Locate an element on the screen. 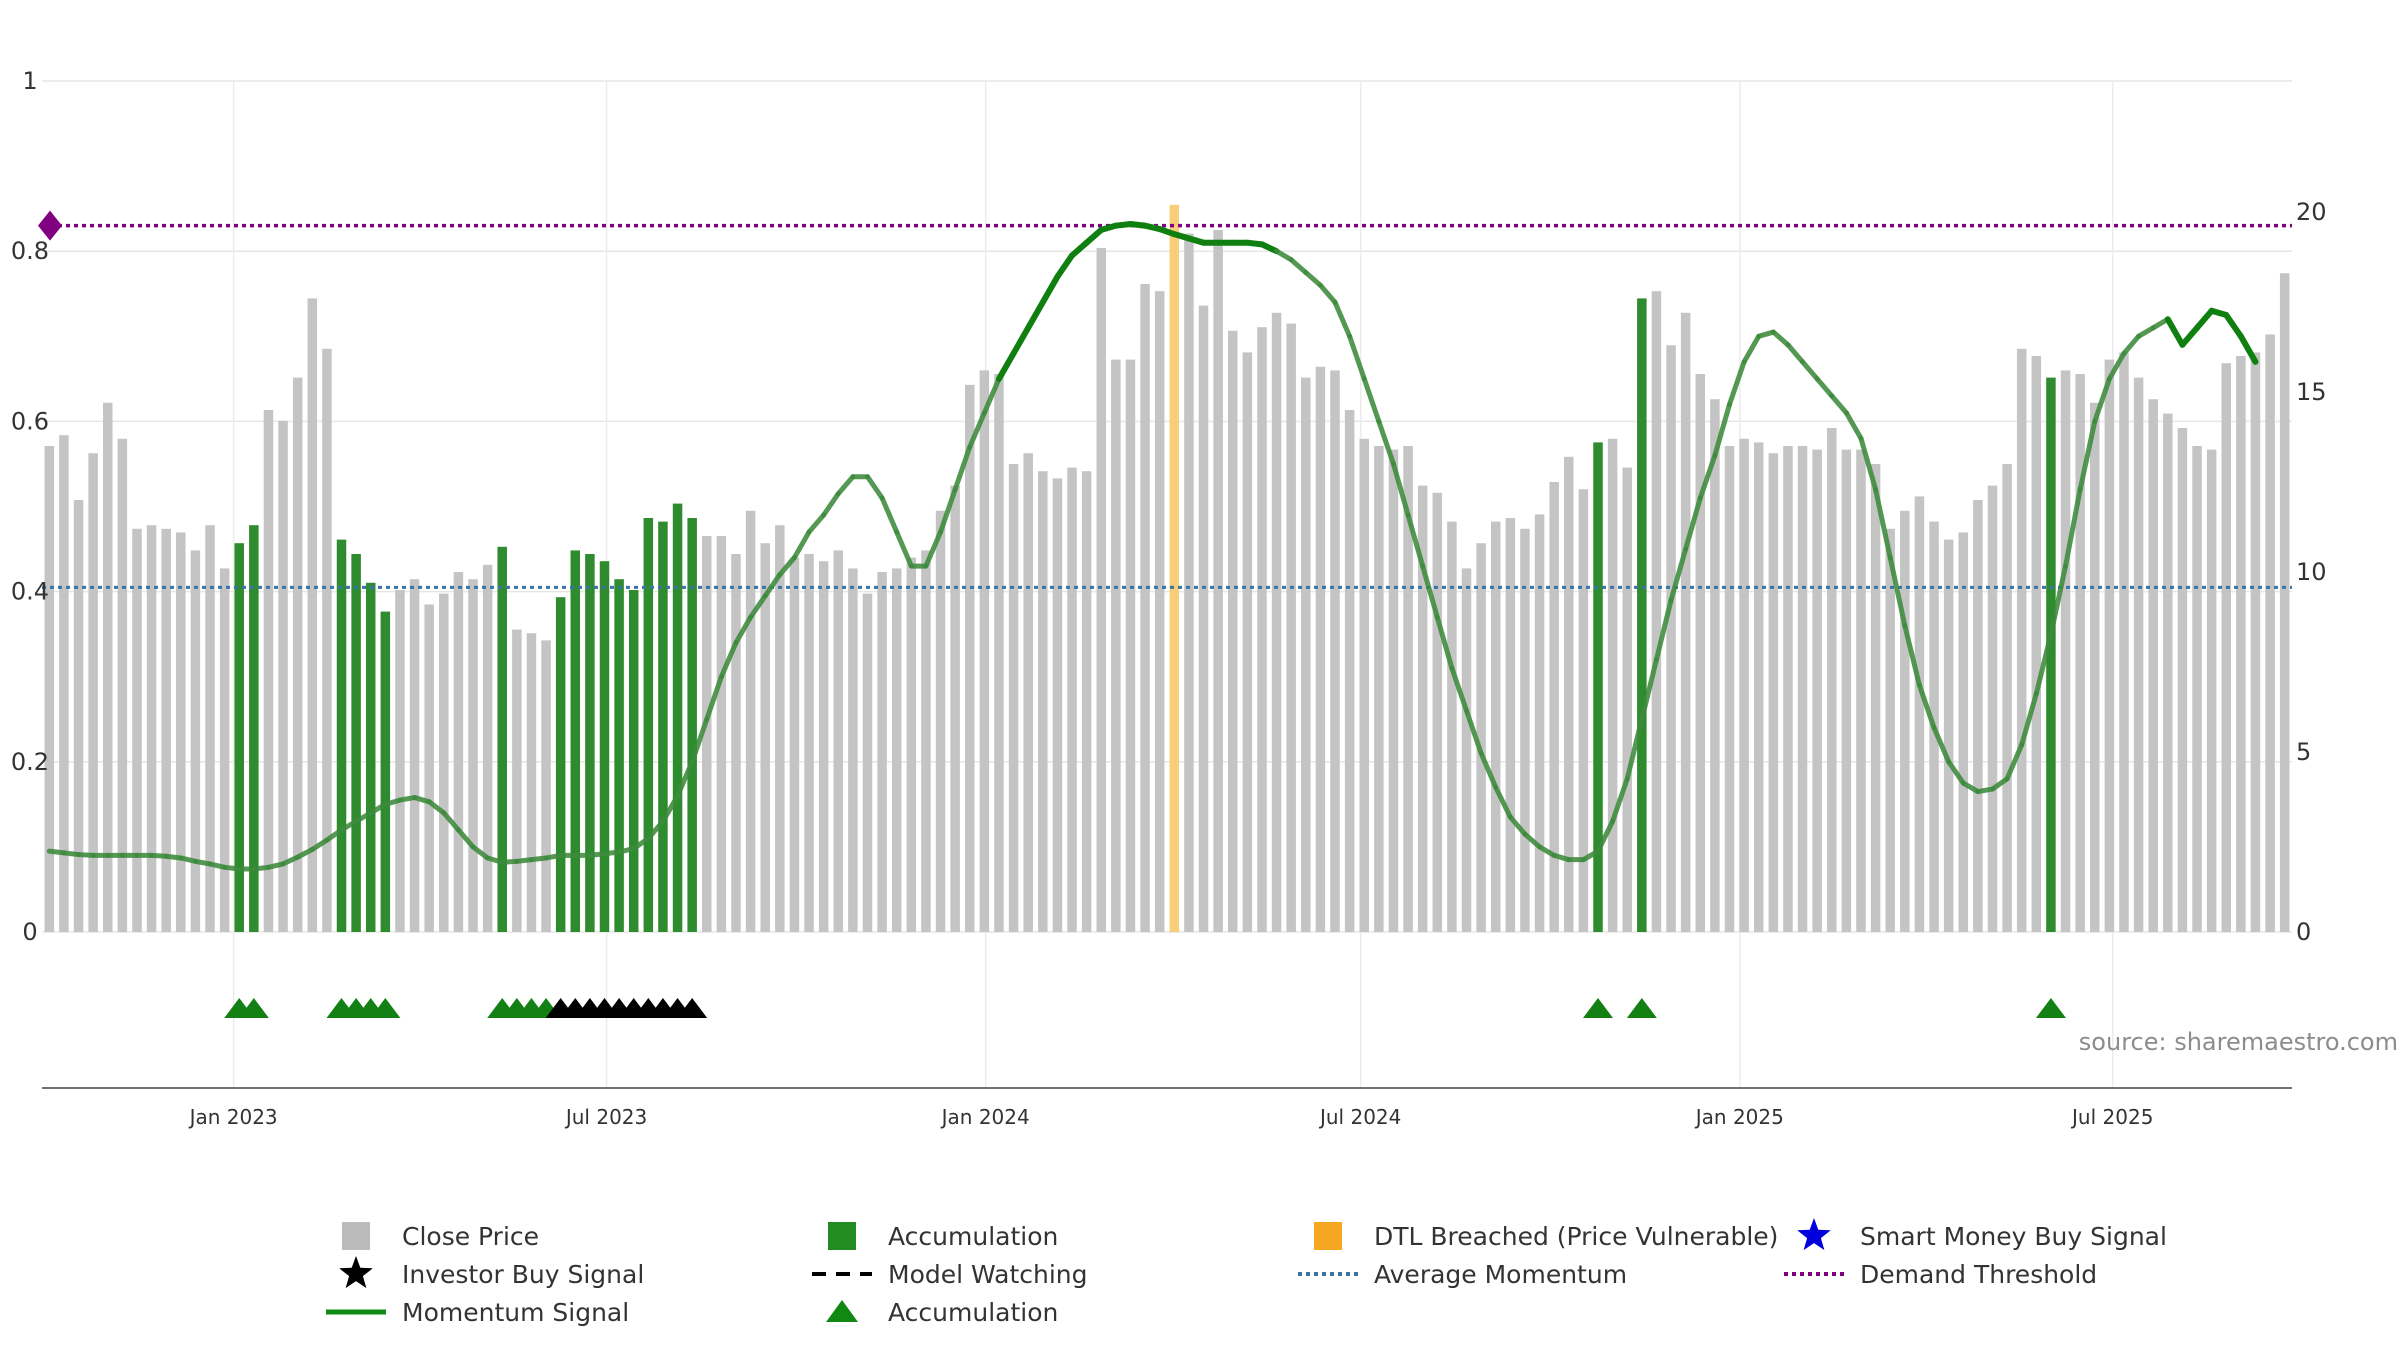 This screenshot has width=2400, height=1350. left-axis-tick-0: 0 is located at coordinates (29, 932).